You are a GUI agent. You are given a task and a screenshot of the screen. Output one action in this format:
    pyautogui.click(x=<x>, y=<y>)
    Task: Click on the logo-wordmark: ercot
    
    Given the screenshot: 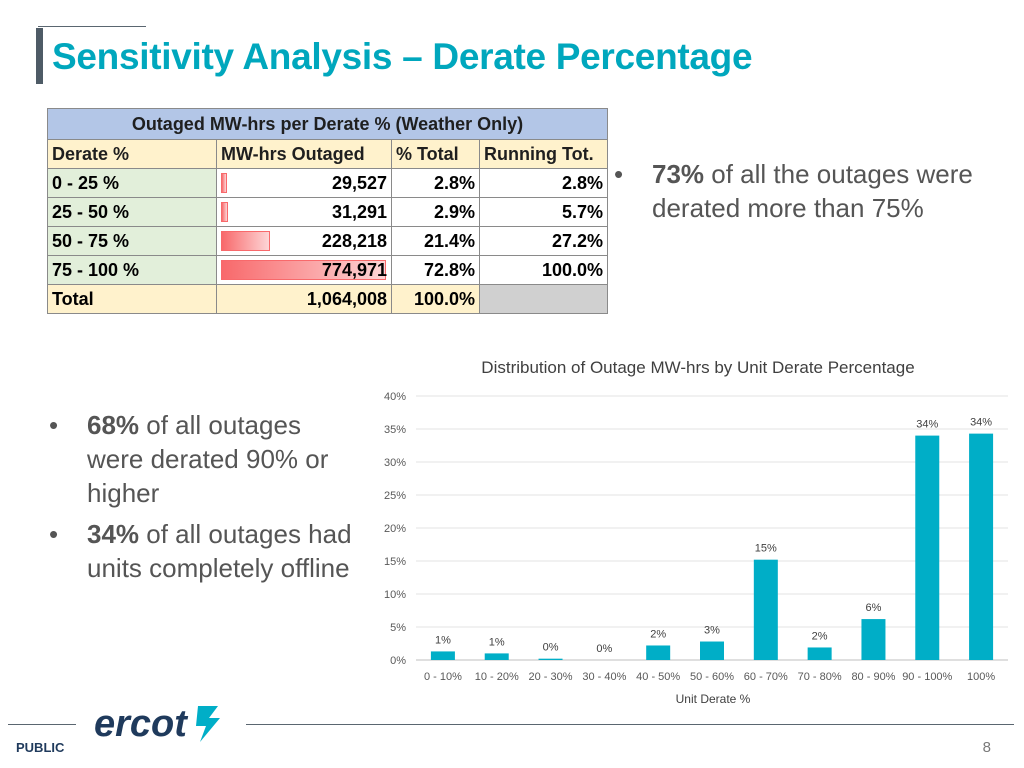 What is the action you would take?
    pyautogui.click(x=141, y=724)
    